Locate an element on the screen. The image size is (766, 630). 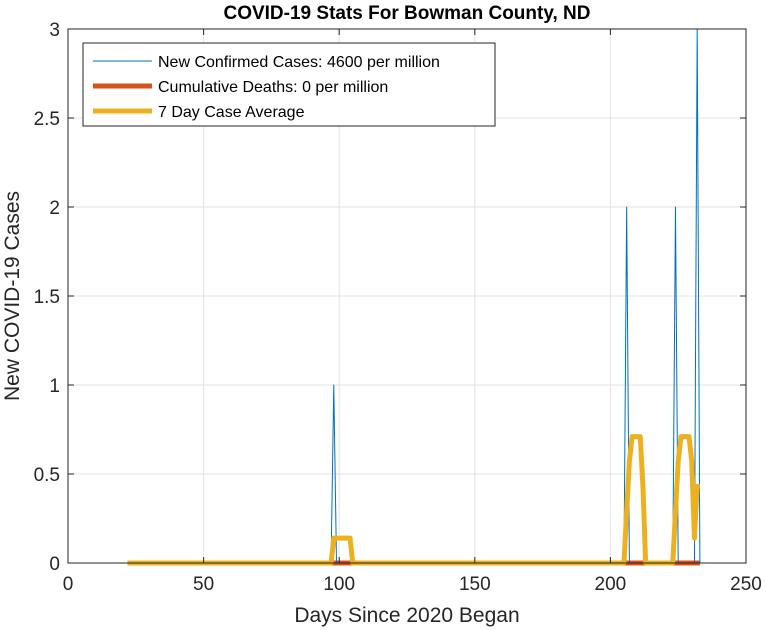
legend-label-cumulative-deaths: Cumulative Deaths: 0 per million is located at coordinates (273, 87).